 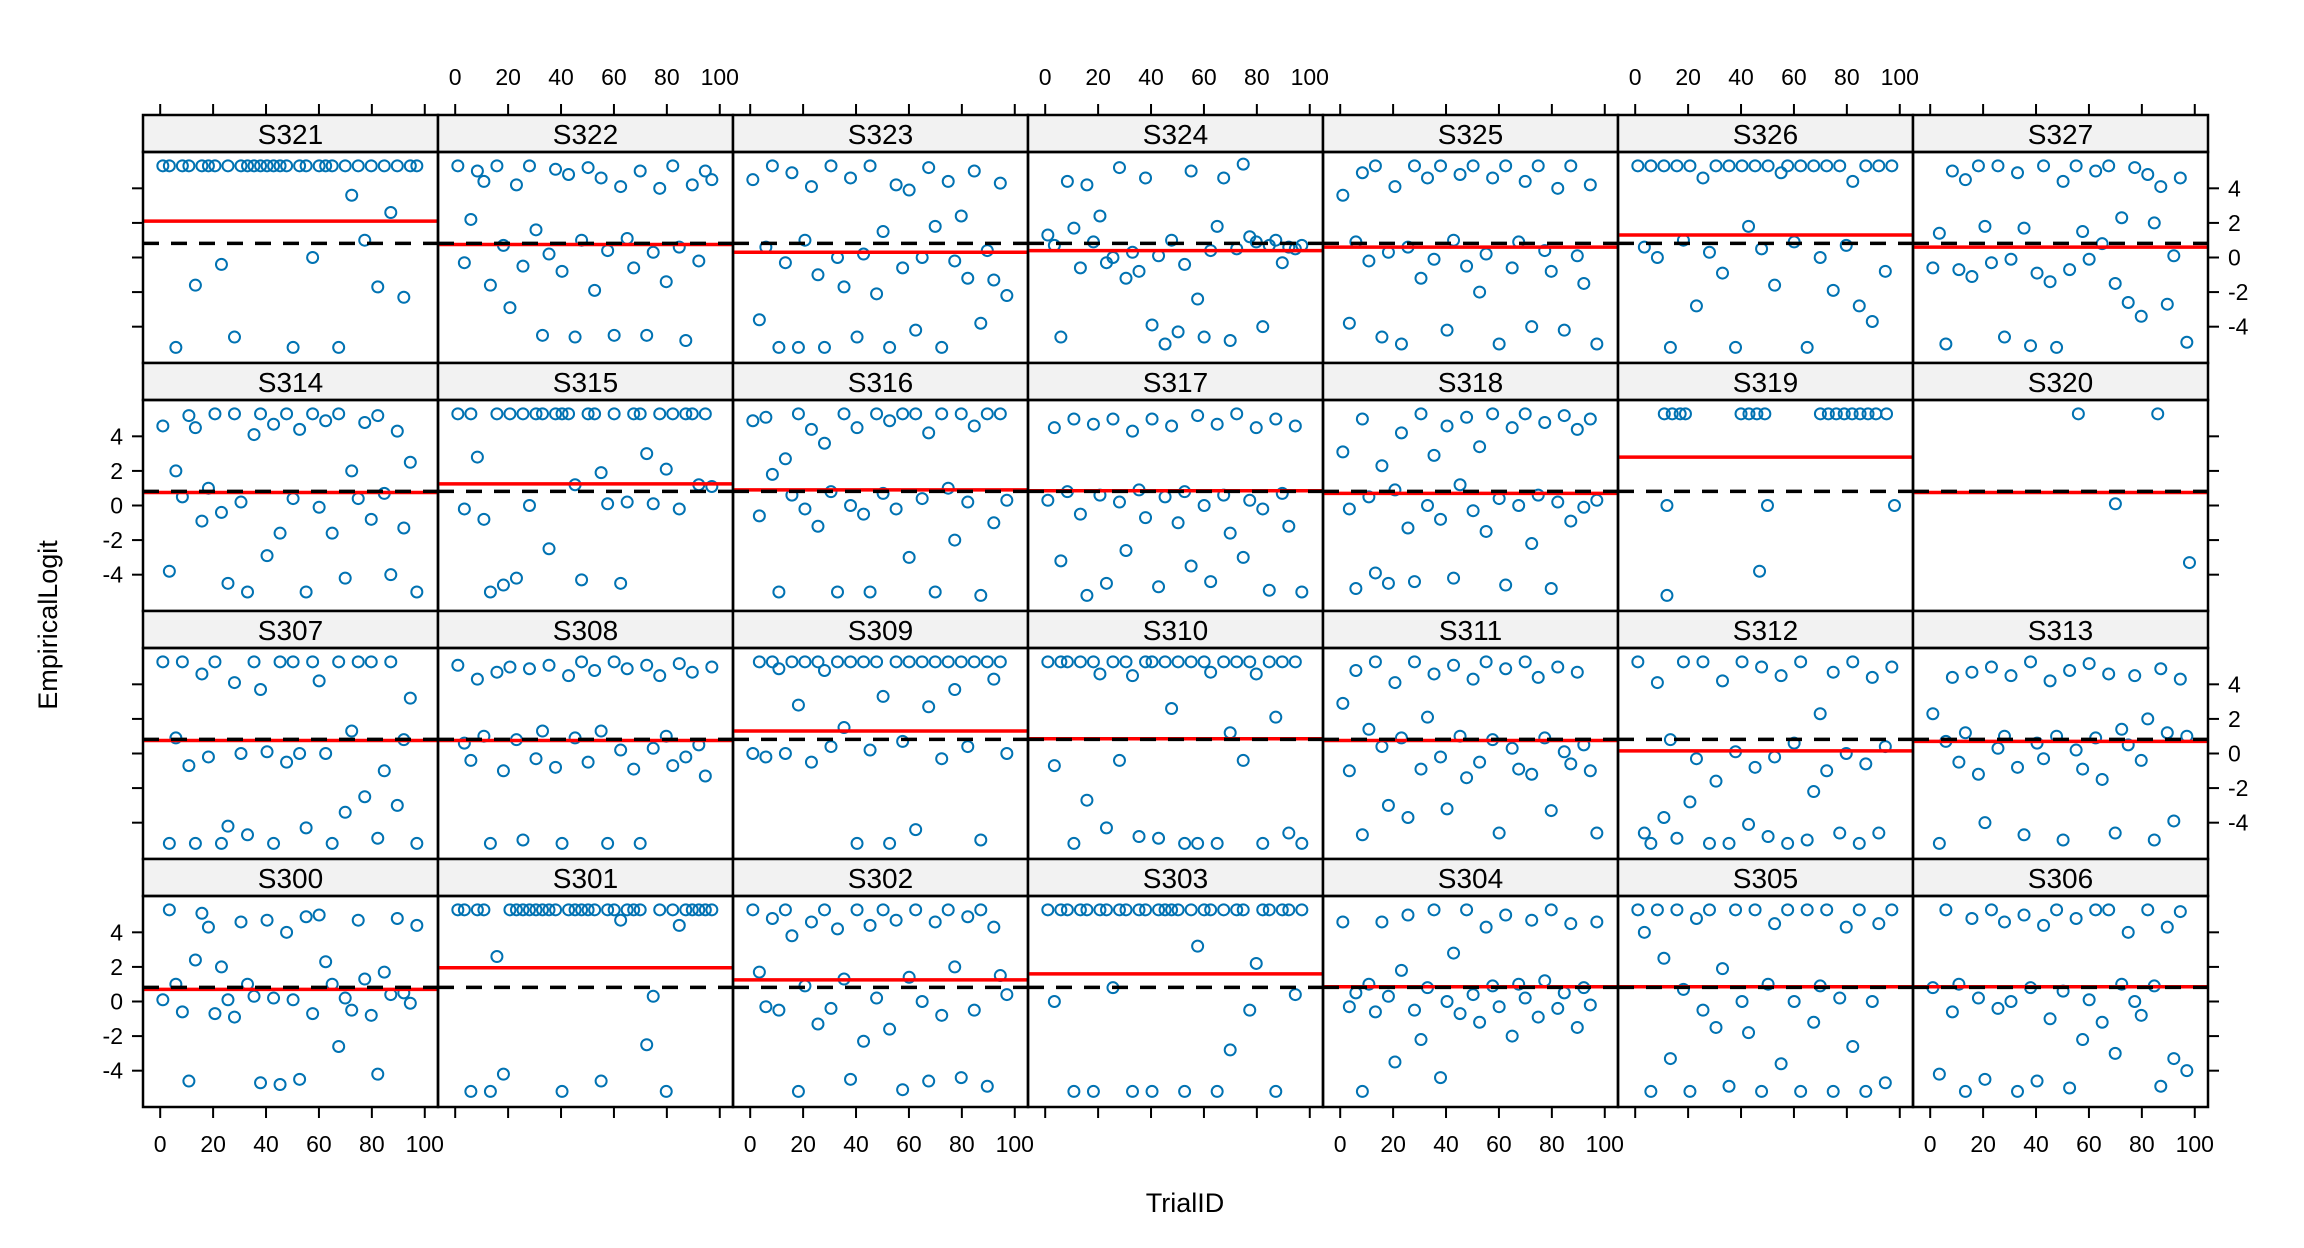 What do you see at coordinates (1175, 630) in the screenshot?
I see `strip-label: S310` at bounding box center [1175, 630].